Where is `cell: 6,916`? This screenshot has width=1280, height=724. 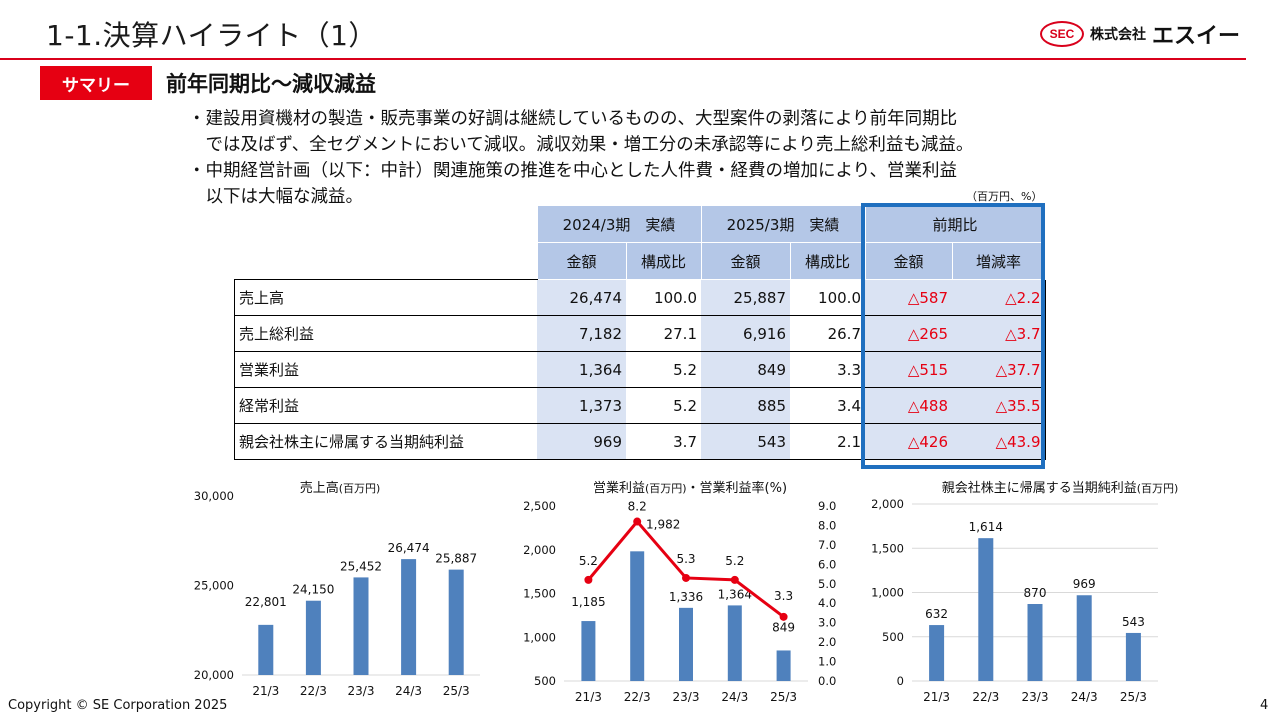 cell: 6,916 is located at coordinates (745, 333).